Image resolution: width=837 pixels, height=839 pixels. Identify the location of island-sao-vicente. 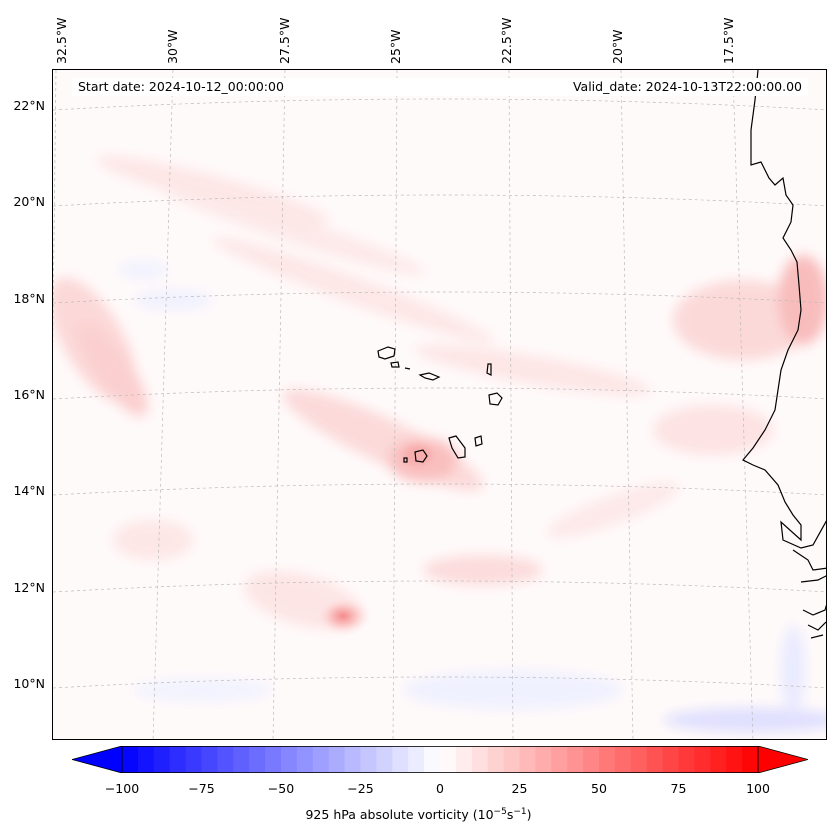
(395, 364).